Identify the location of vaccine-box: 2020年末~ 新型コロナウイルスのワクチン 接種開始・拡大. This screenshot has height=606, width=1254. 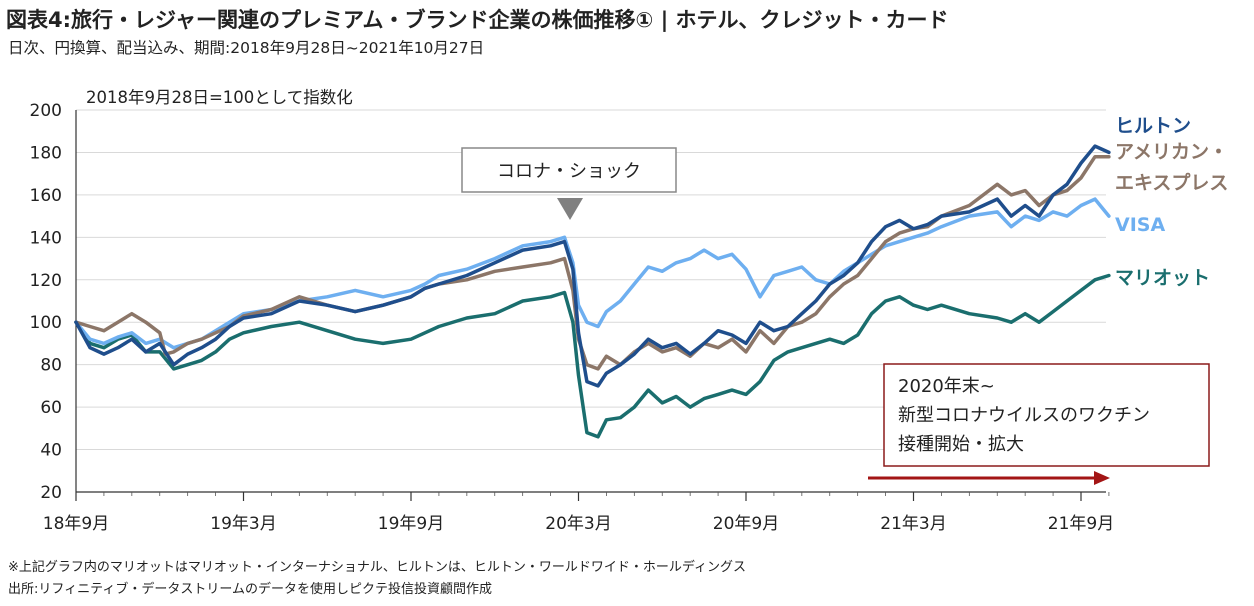
(1039, 424).